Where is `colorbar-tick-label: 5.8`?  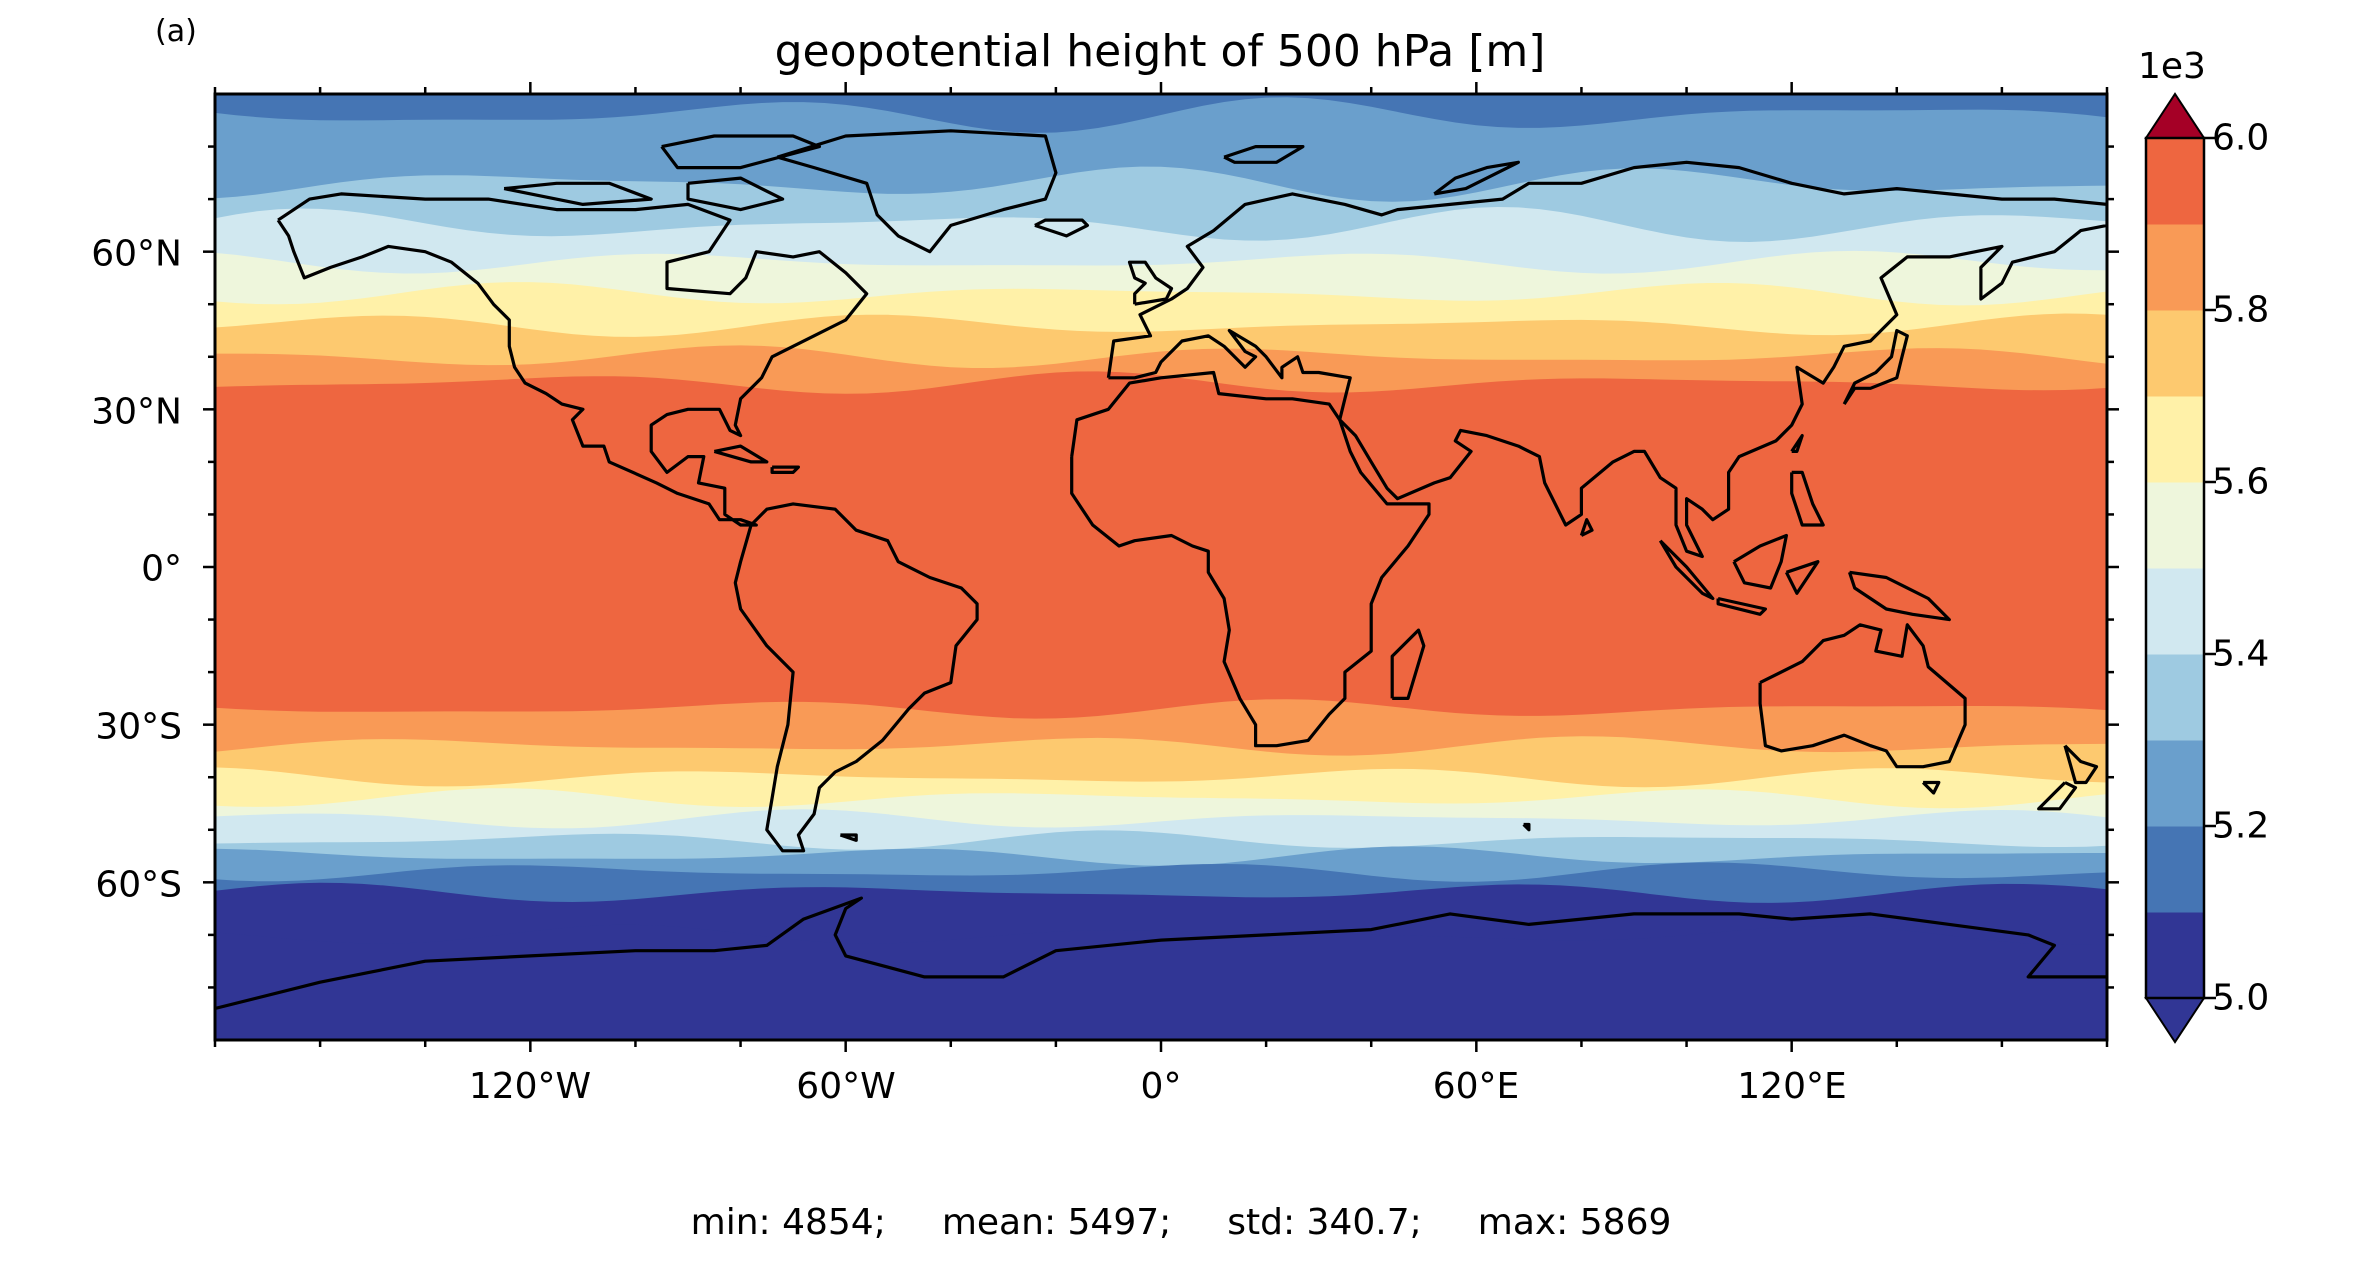 colorbar-tick-label: 5.8 is located at coordinates (2241, 310).